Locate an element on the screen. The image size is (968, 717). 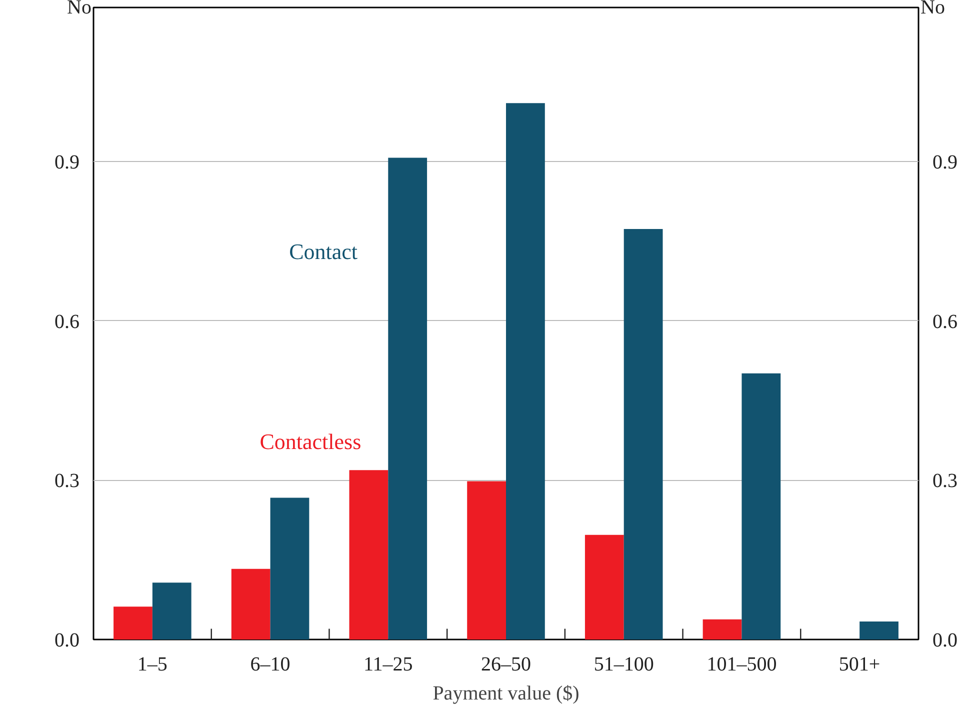
x-tick-label: 26–50 is located at coordinates (506, 665).